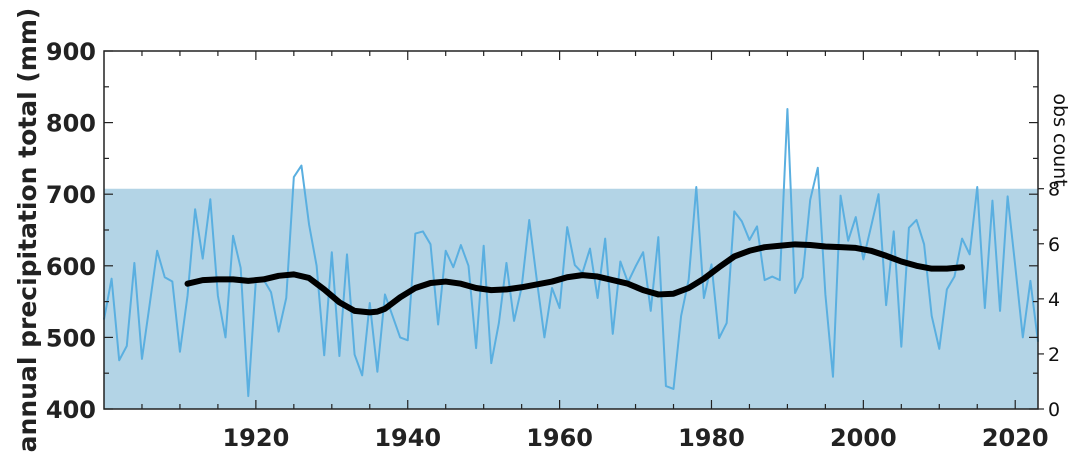 The height and width of the screenshot is (462, 1080). What do you see at coordinates (407, 438) in the screenshot?
I see `x-tick-label: 1940` at bounding box center [407, 438].